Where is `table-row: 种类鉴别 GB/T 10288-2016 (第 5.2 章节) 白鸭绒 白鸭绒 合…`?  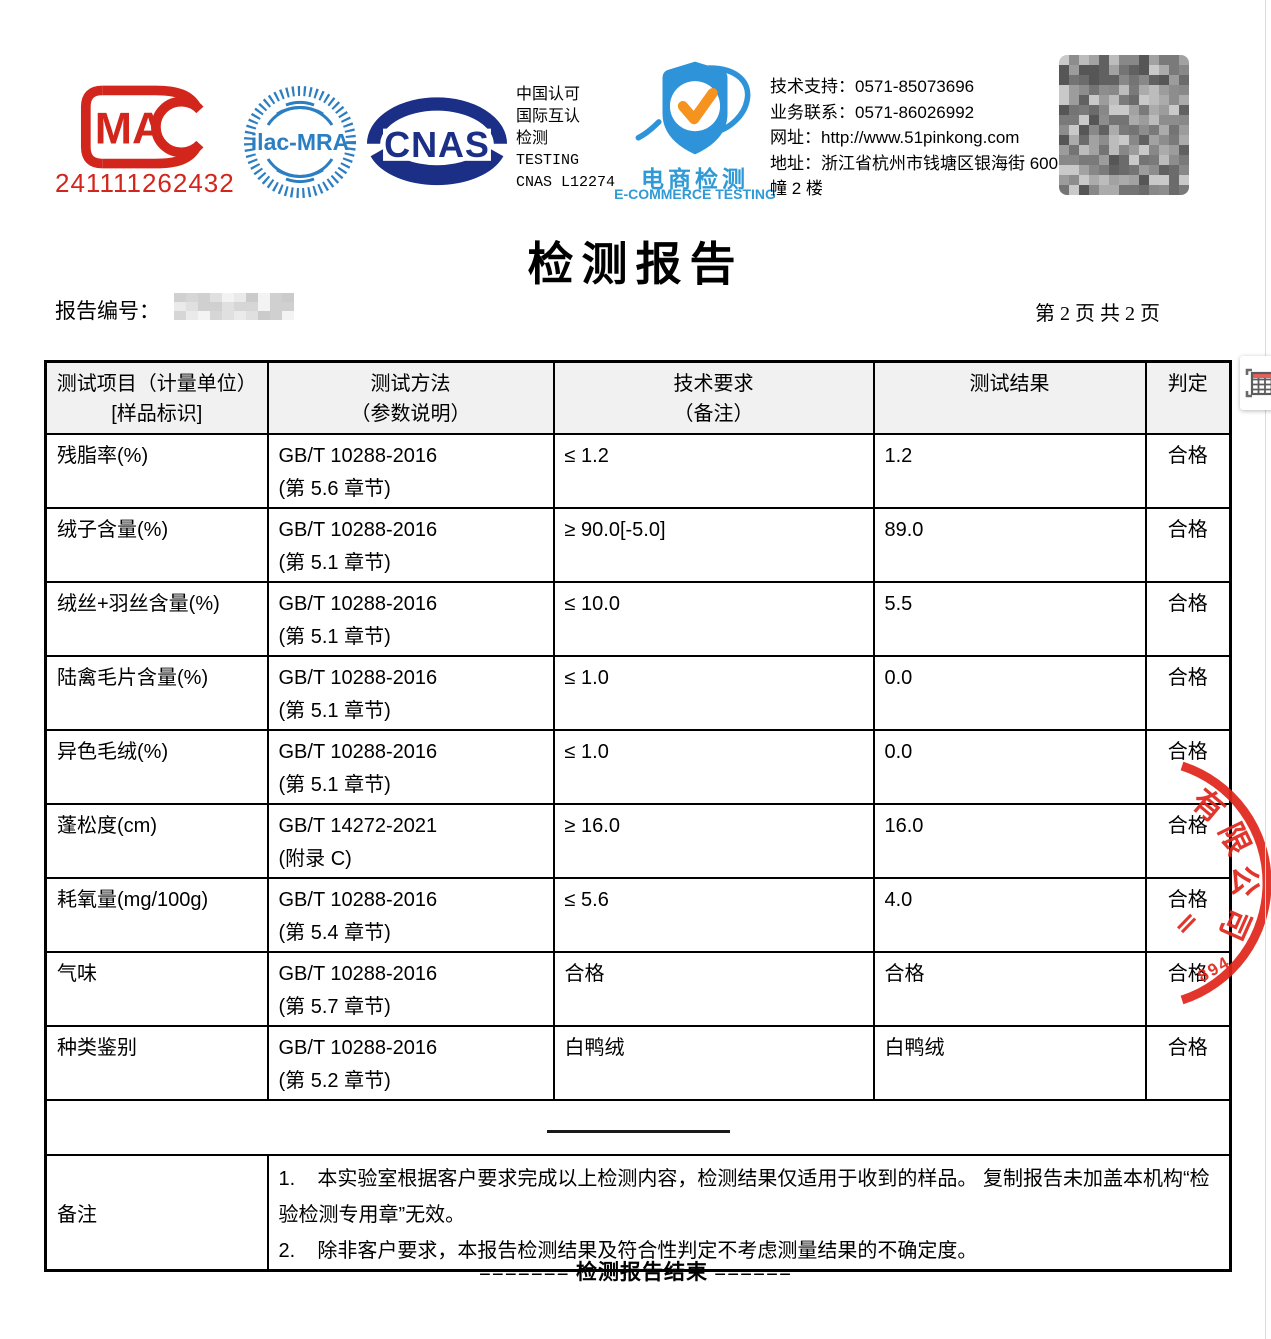 table-row: 种类鉴别 GB/T 10288-2016 (第 5.2 章节) 白鸭绒 白鸭绒 合… is located at coordinates (638, 1063).